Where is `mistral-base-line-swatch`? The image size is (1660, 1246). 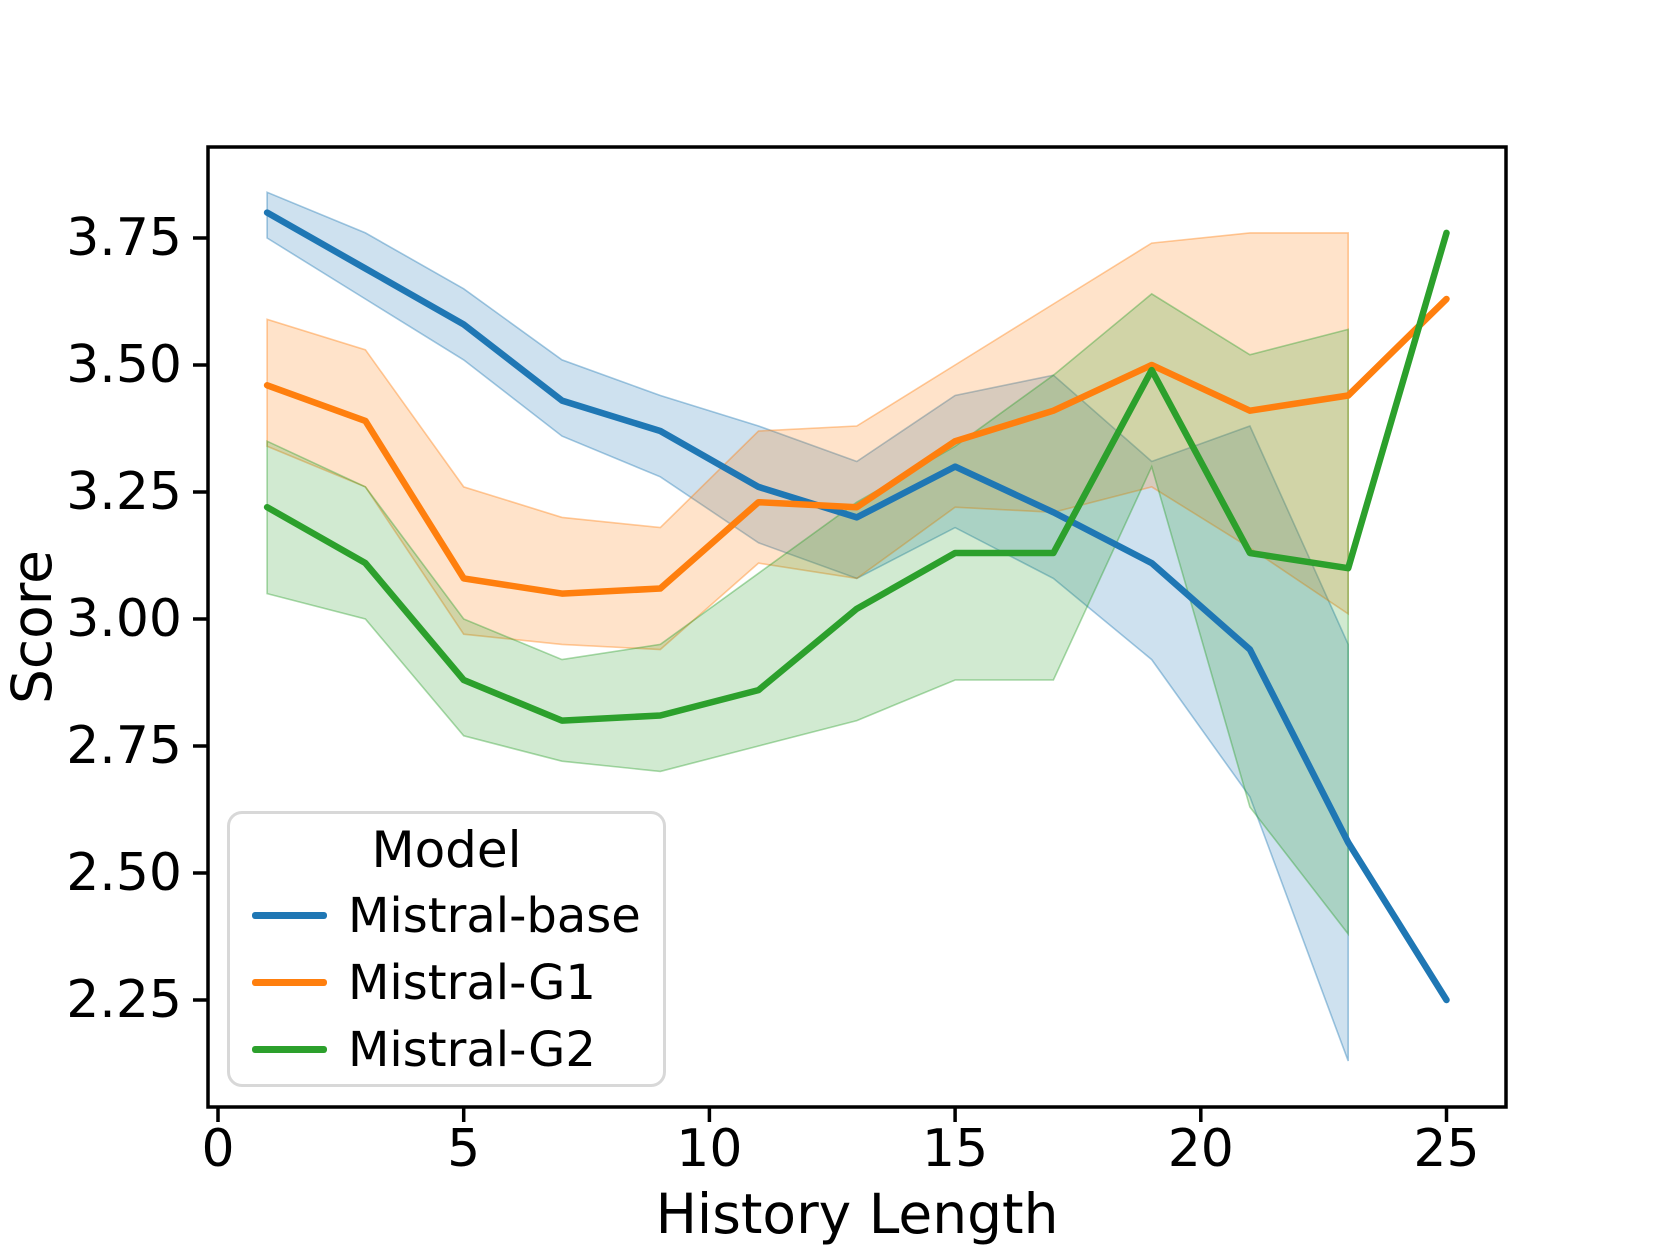 mistral-base-line-swatch is located at coordinates (289, 915).